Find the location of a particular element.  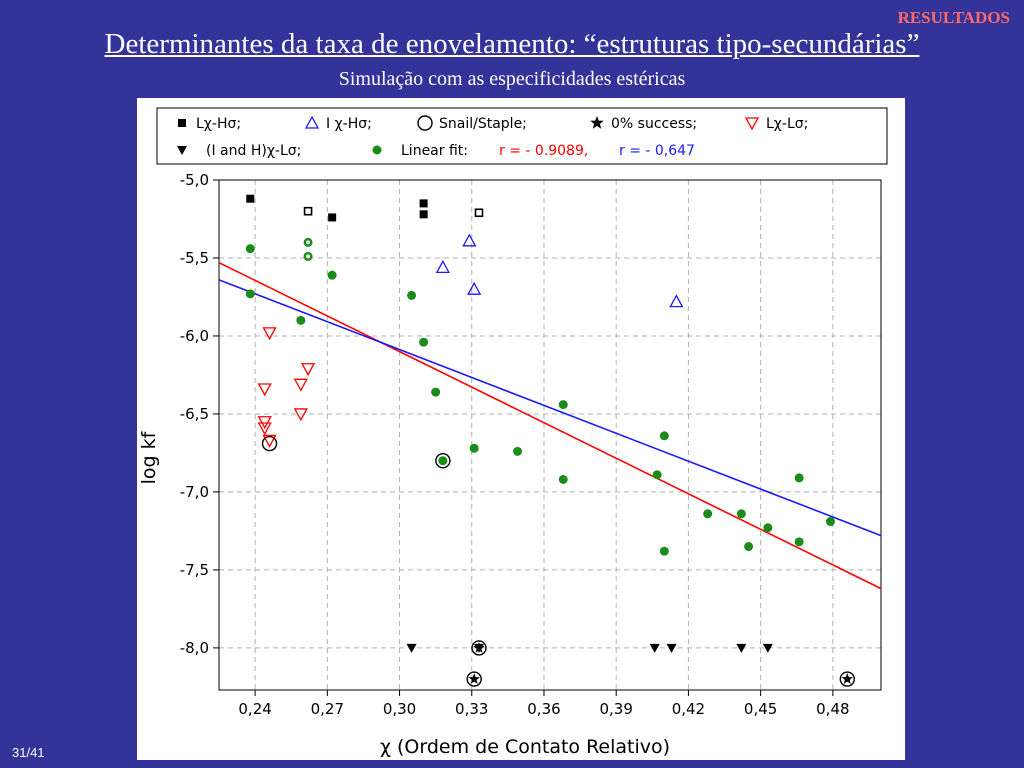

legend-label: Lχ-Hσ; is located at coordinates (218, 124).